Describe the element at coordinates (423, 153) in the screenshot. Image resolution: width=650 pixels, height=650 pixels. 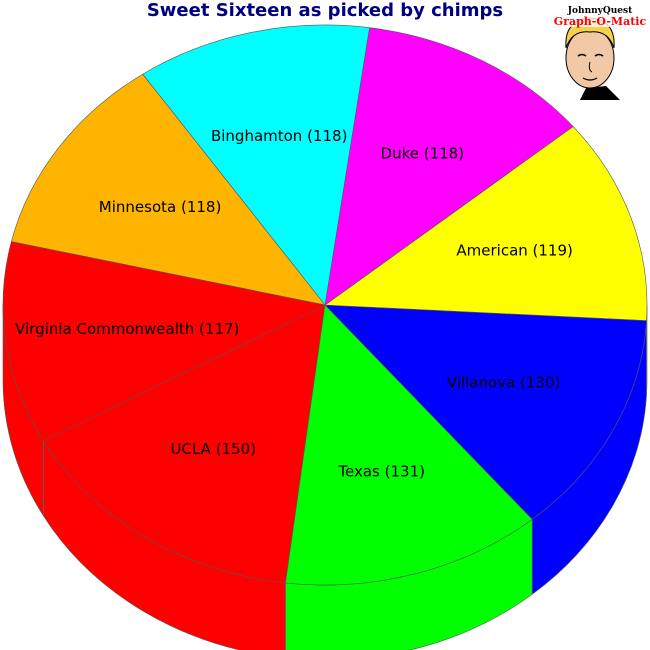
I see `slice-label-duke: Duke (118)` at that location.